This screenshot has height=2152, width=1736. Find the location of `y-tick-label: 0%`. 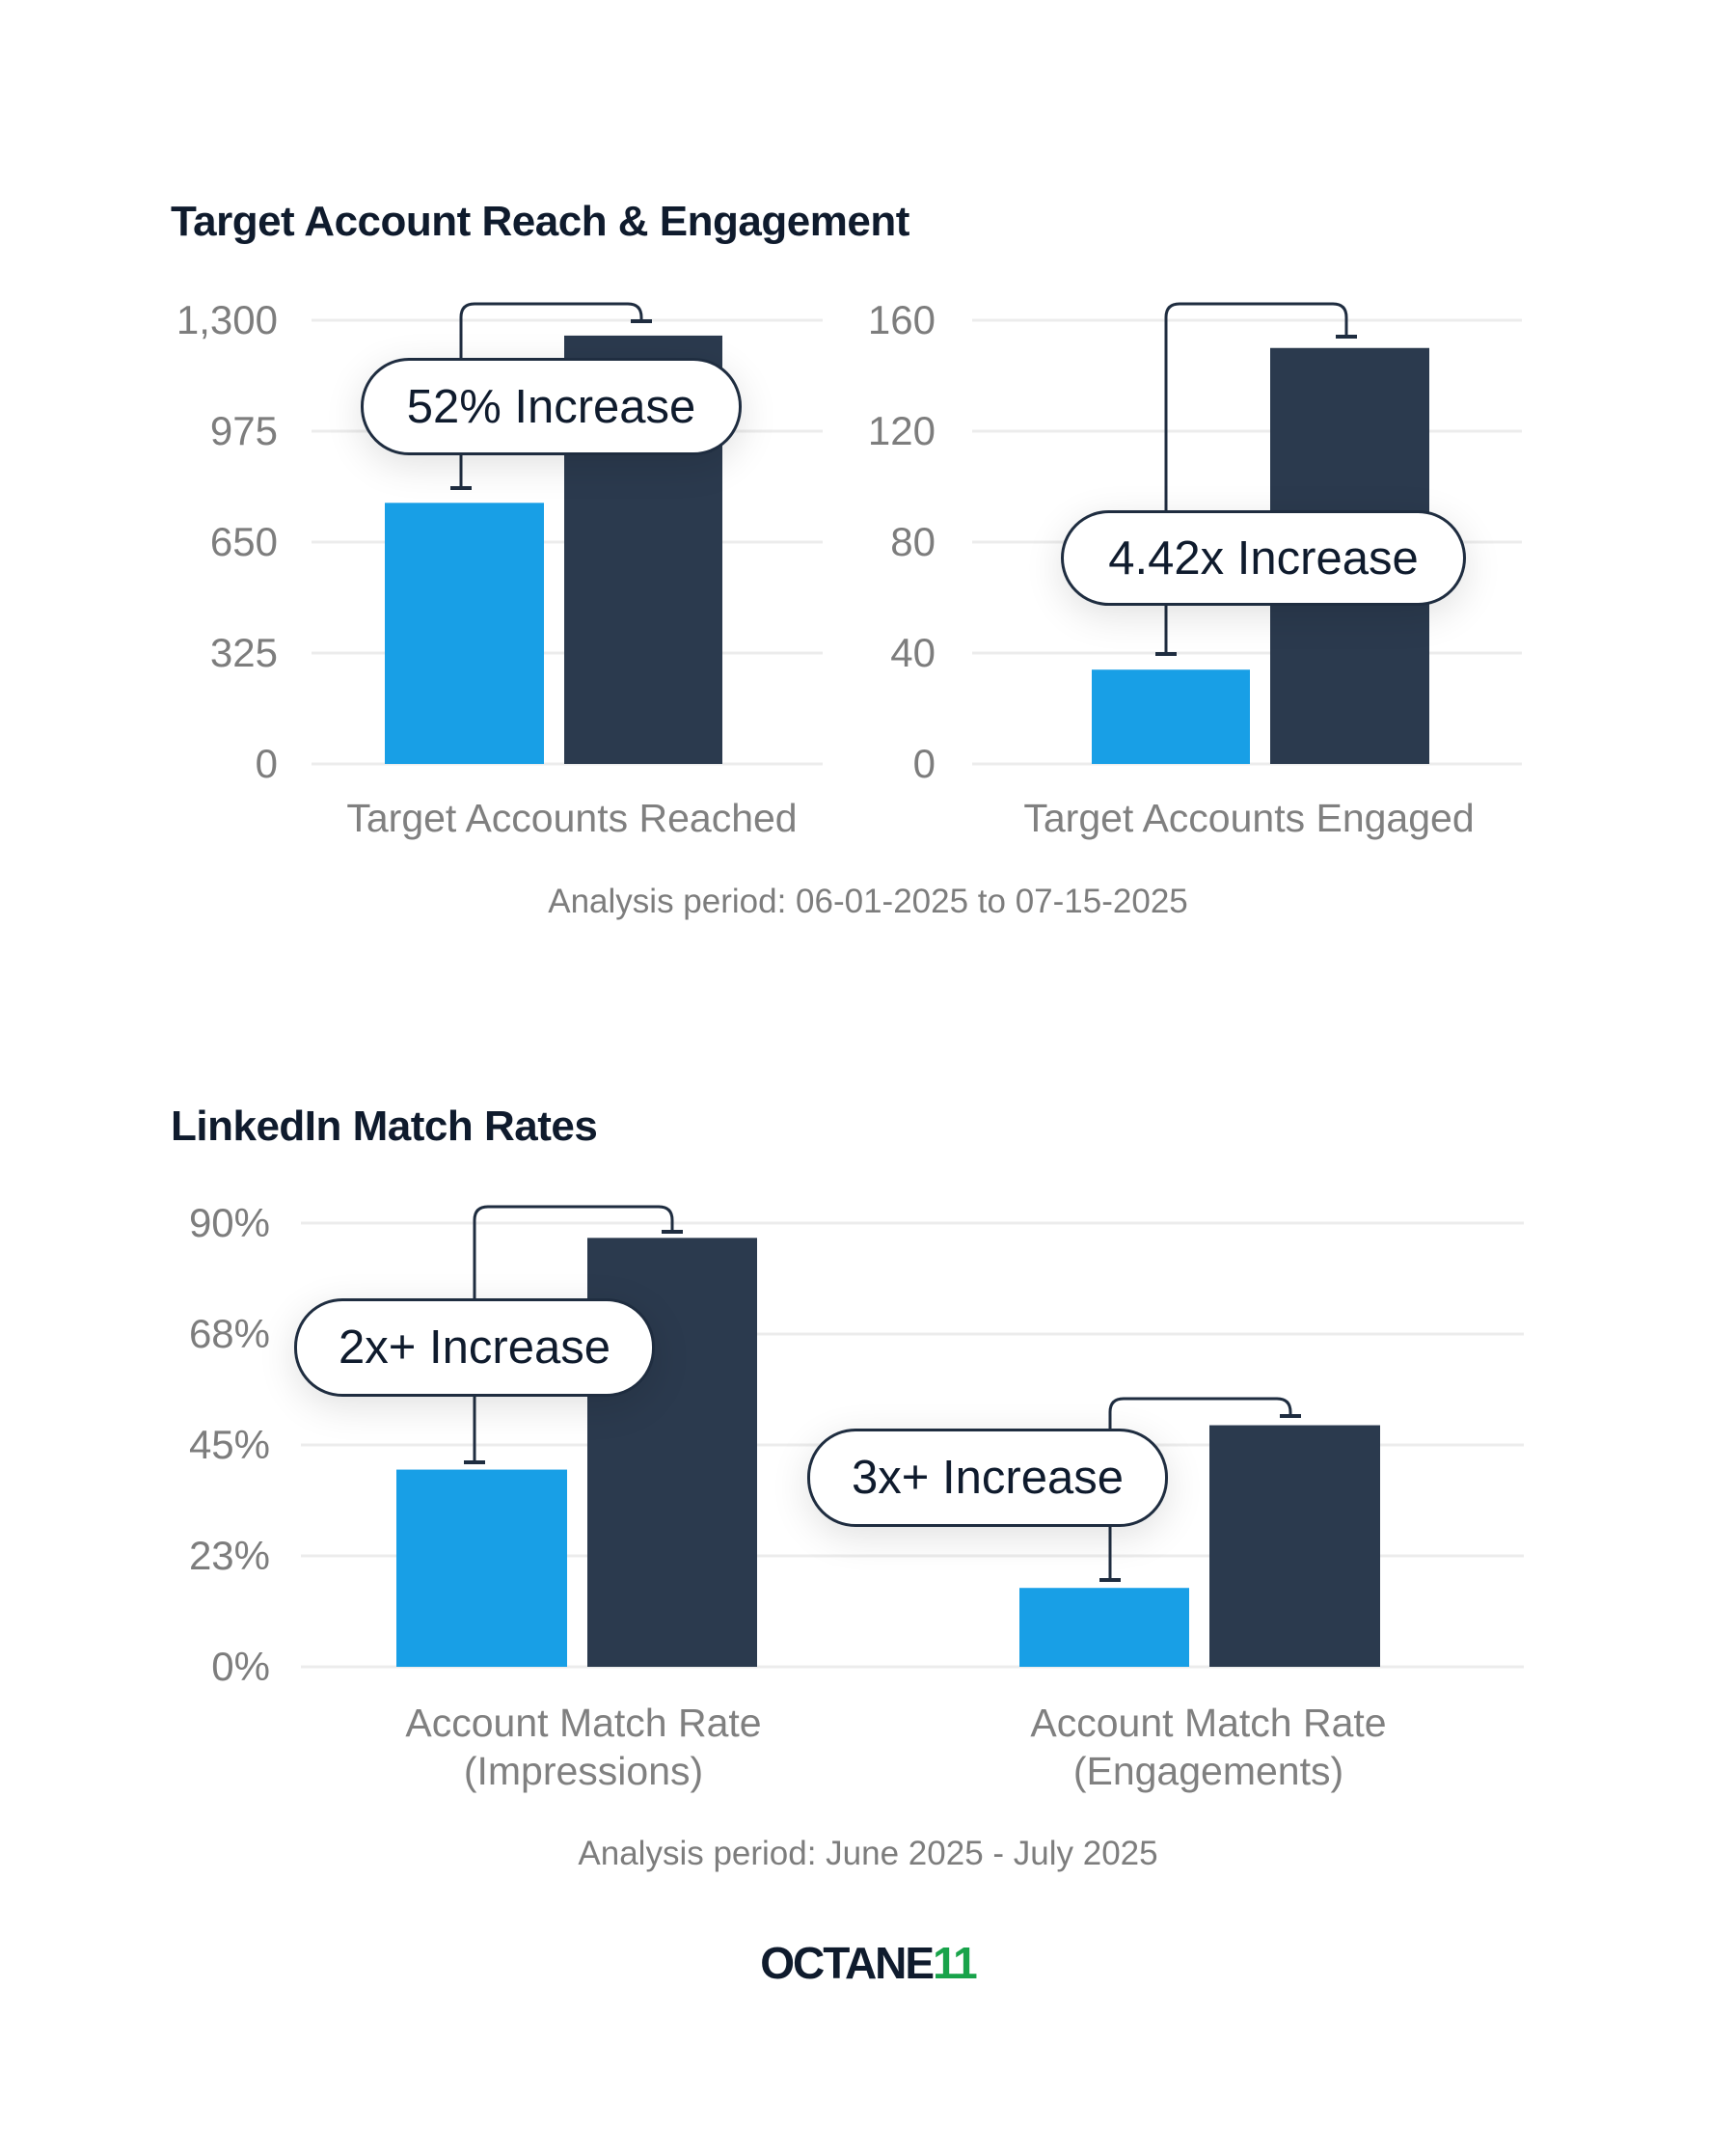

y-tick-label: 0% is located at coordinates (240, 1666).